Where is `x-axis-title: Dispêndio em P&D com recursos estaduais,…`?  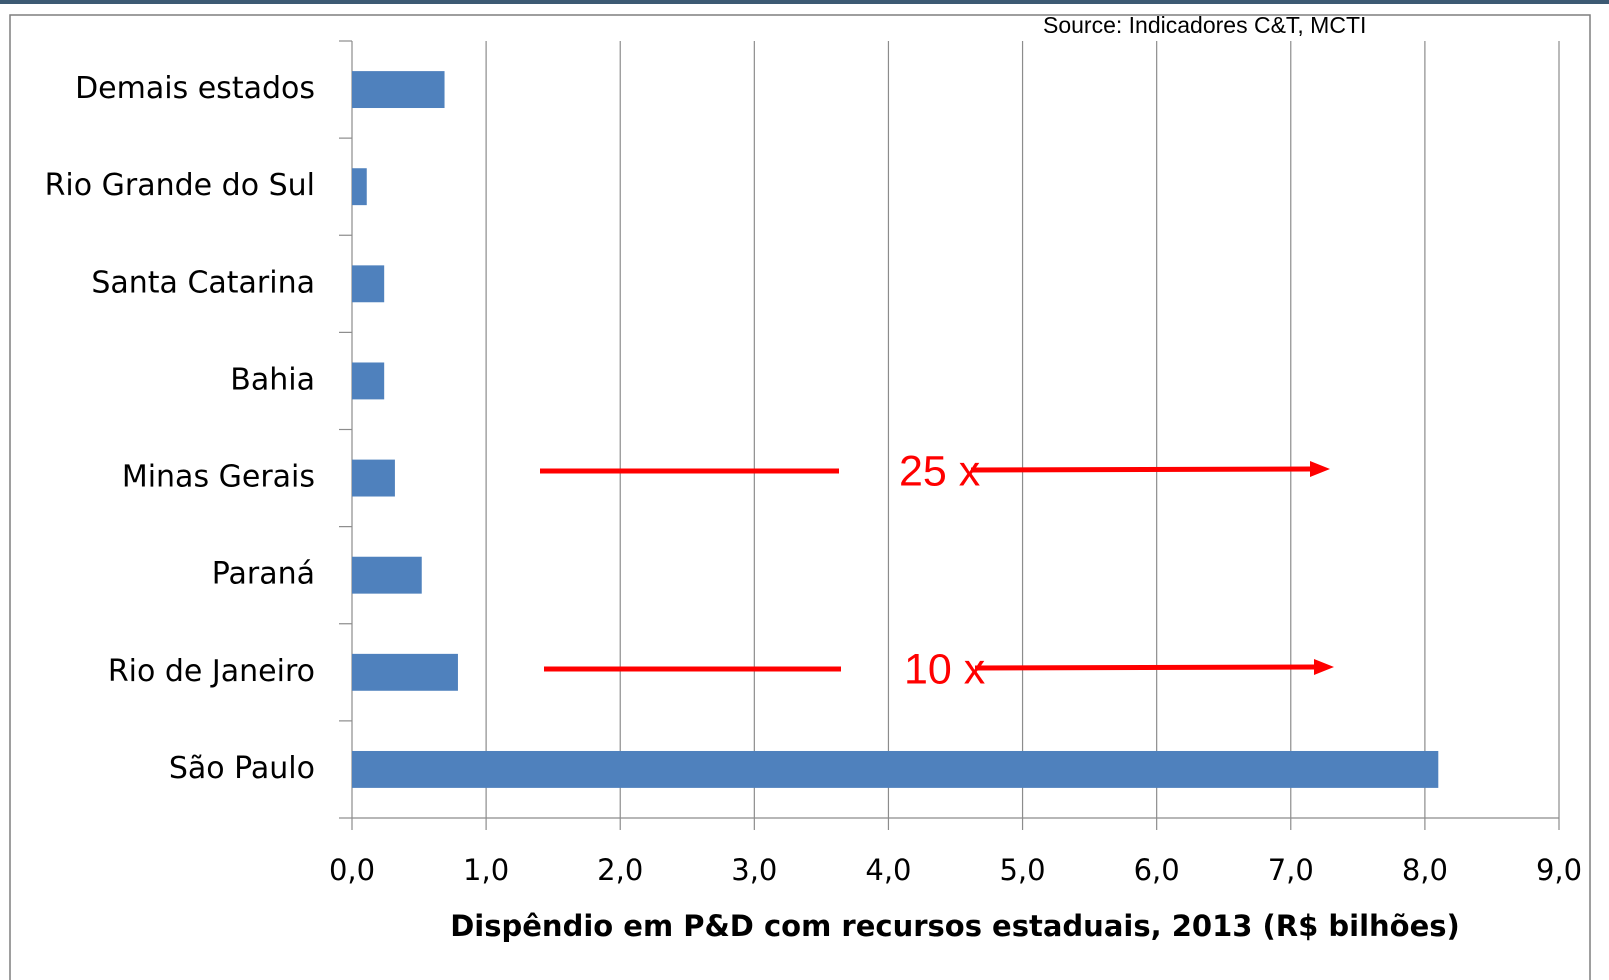 x-axis-title: Dispêndio em P&D com recursos estaduais,… is located at coordinates (955, 926).